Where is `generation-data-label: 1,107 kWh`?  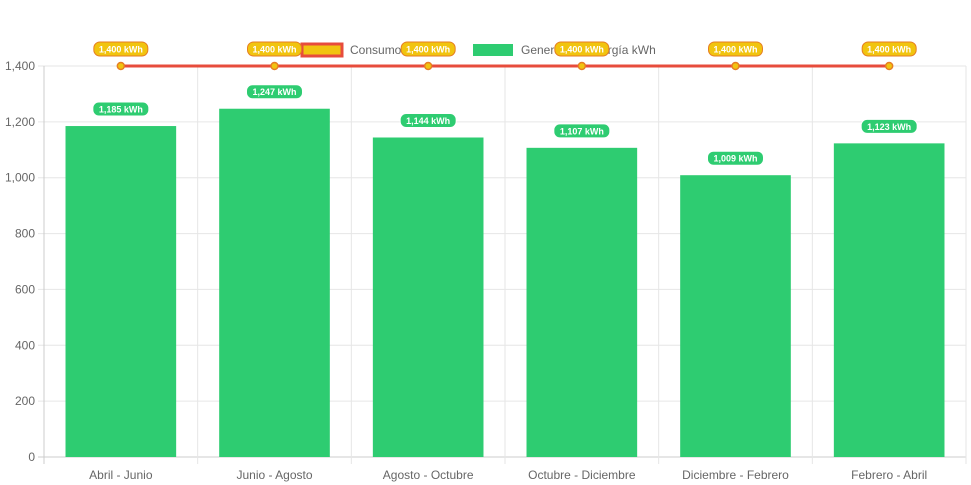 generation-data-label: 1,107 kWh is located at coordinates (582, 131).